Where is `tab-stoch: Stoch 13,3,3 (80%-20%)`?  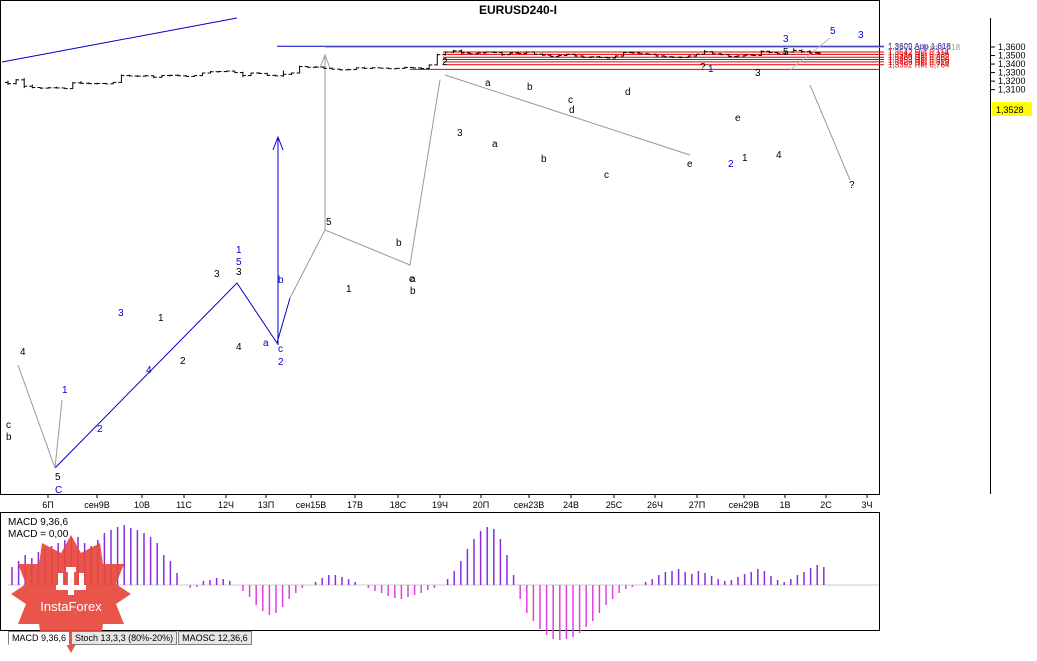
tab-stoch: Stoch 13,3,3 (80%-20%) is located at coordinates (124, 638).